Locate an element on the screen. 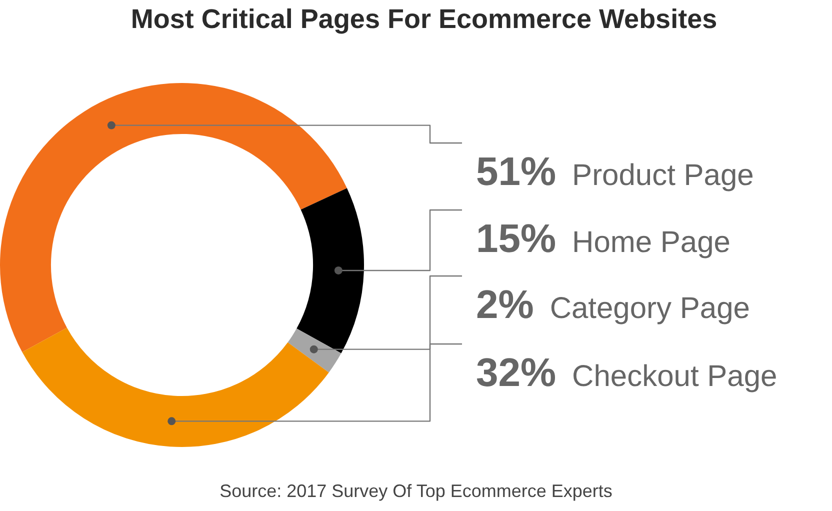 The height and width of the screenshot is (511, 832). slice-label: Category Page is located at coordinates (650, 308).